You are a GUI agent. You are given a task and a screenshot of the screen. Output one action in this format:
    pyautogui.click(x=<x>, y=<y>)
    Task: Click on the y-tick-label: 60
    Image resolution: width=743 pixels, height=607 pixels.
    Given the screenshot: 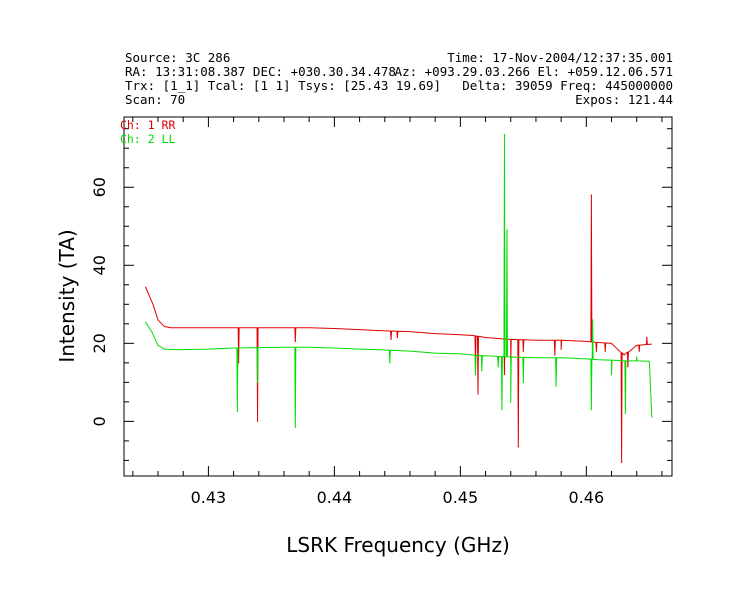 What is the action you would take?
    pyautogui.click(x=99, y=187)
    